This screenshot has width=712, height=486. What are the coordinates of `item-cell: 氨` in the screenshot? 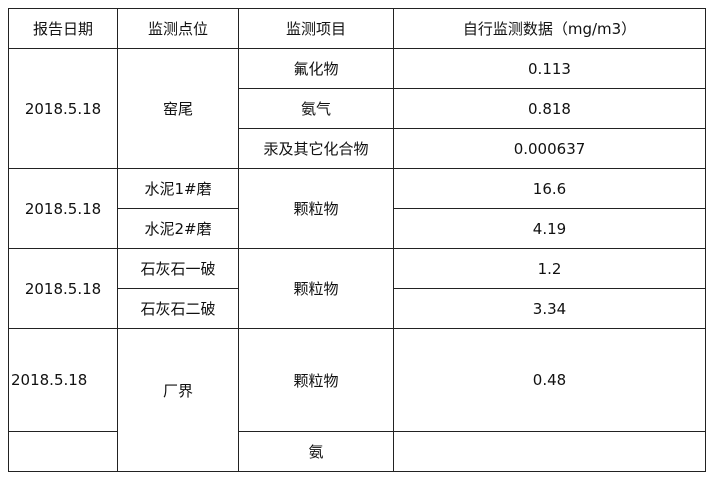 It's located at (316, 451).